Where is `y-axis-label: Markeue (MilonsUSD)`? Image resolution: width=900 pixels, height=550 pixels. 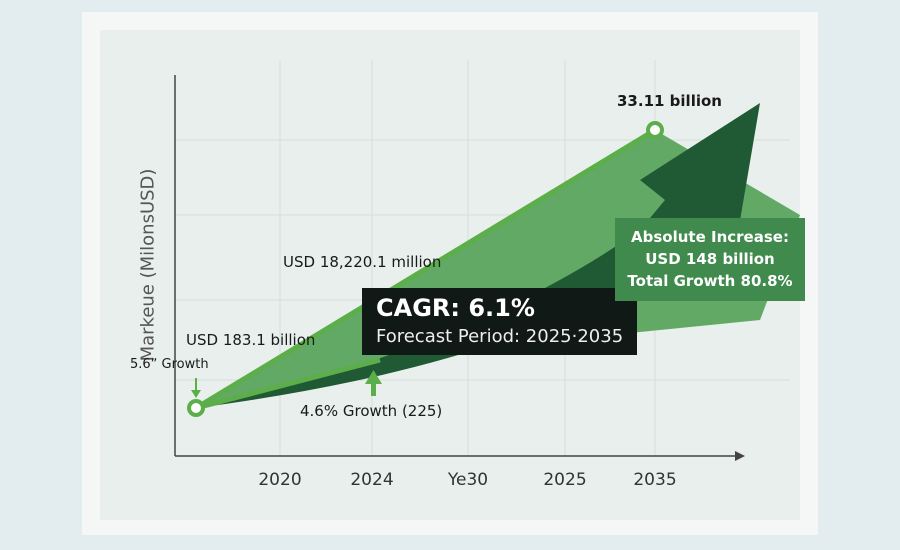
y-axis-label: Markeue (MilonsUSD) is located at coordinates (148, 265).